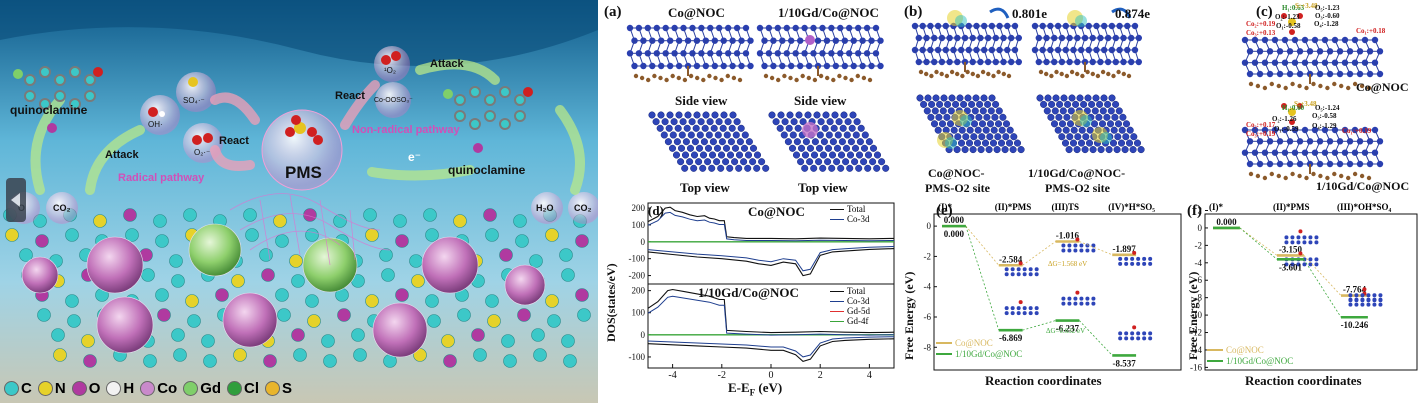  I want to click on legend-symbol: O, so click(94, 388).